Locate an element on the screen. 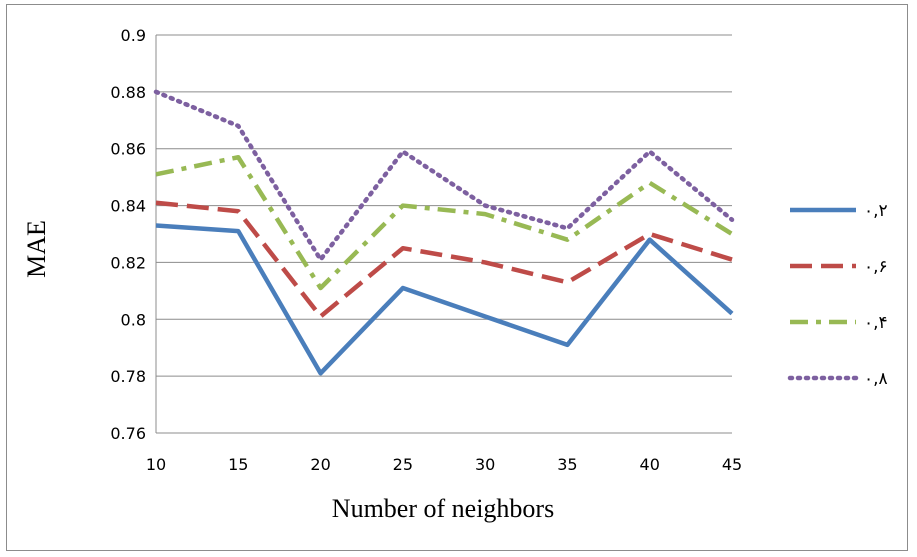 The width and height of the screenshot is (917, 557). legend-label: ۰,۸ is located at coordinates (876, 379).